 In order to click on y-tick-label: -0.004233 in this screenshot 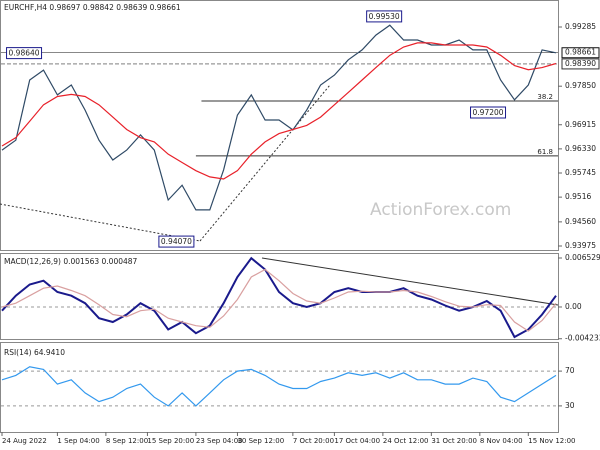, I will do `click(582, 338)`.